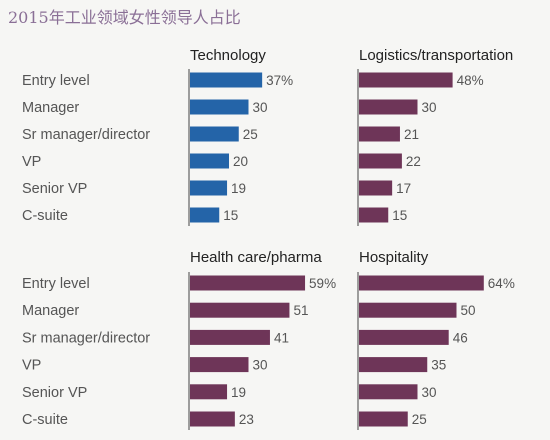 The image size is (550, 440). What do you see at coordinates (411, 134) in the screenshot?
I see `value-label: 21` at bounding box center [411, 134].